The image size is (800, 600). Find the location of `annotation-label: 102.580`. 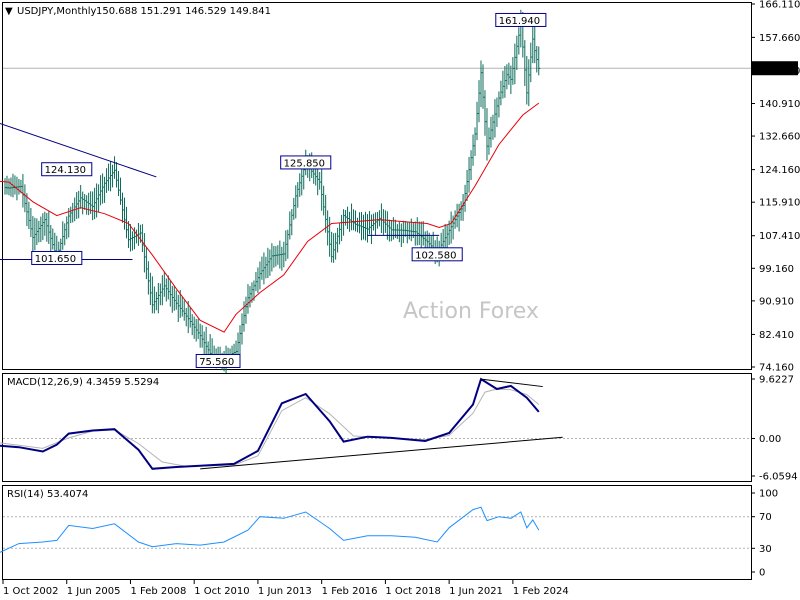

annotation-label: 102.580 is located at coordinates (435, 255).